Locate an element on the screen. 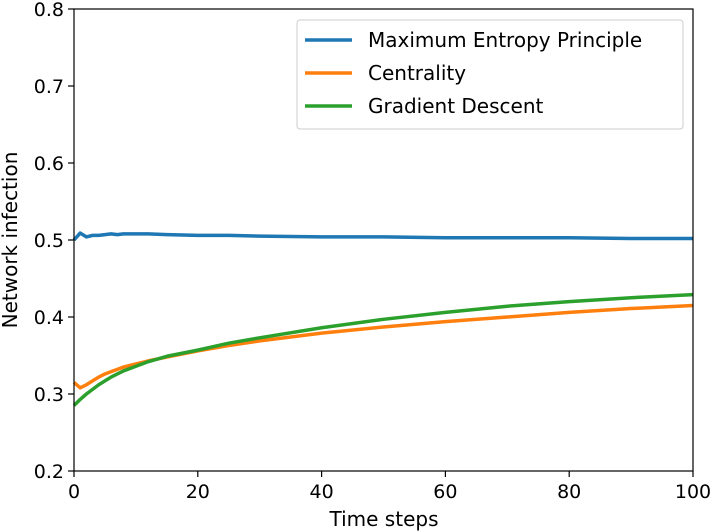 The height and width of the screenshot is (532, 715). y-tick-label: 0.7 is located at coordinates (49, 87).